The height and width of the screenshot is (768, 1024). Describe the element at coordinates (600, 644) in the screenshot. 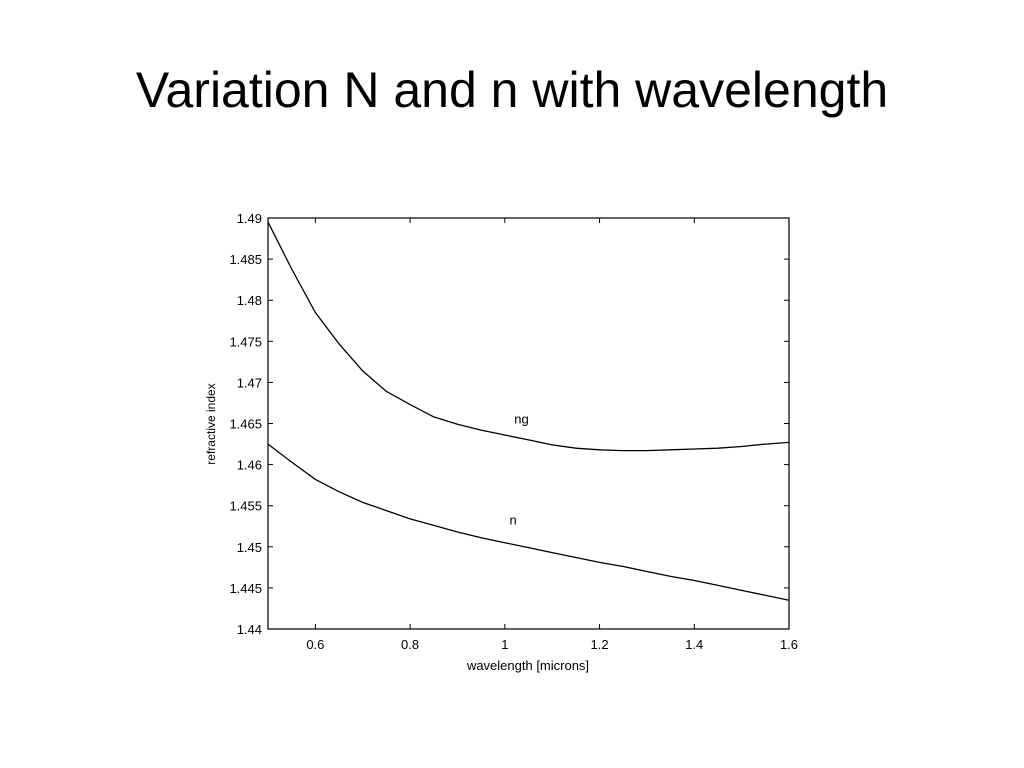

I see `x-tick-label: 1.2` at that location.